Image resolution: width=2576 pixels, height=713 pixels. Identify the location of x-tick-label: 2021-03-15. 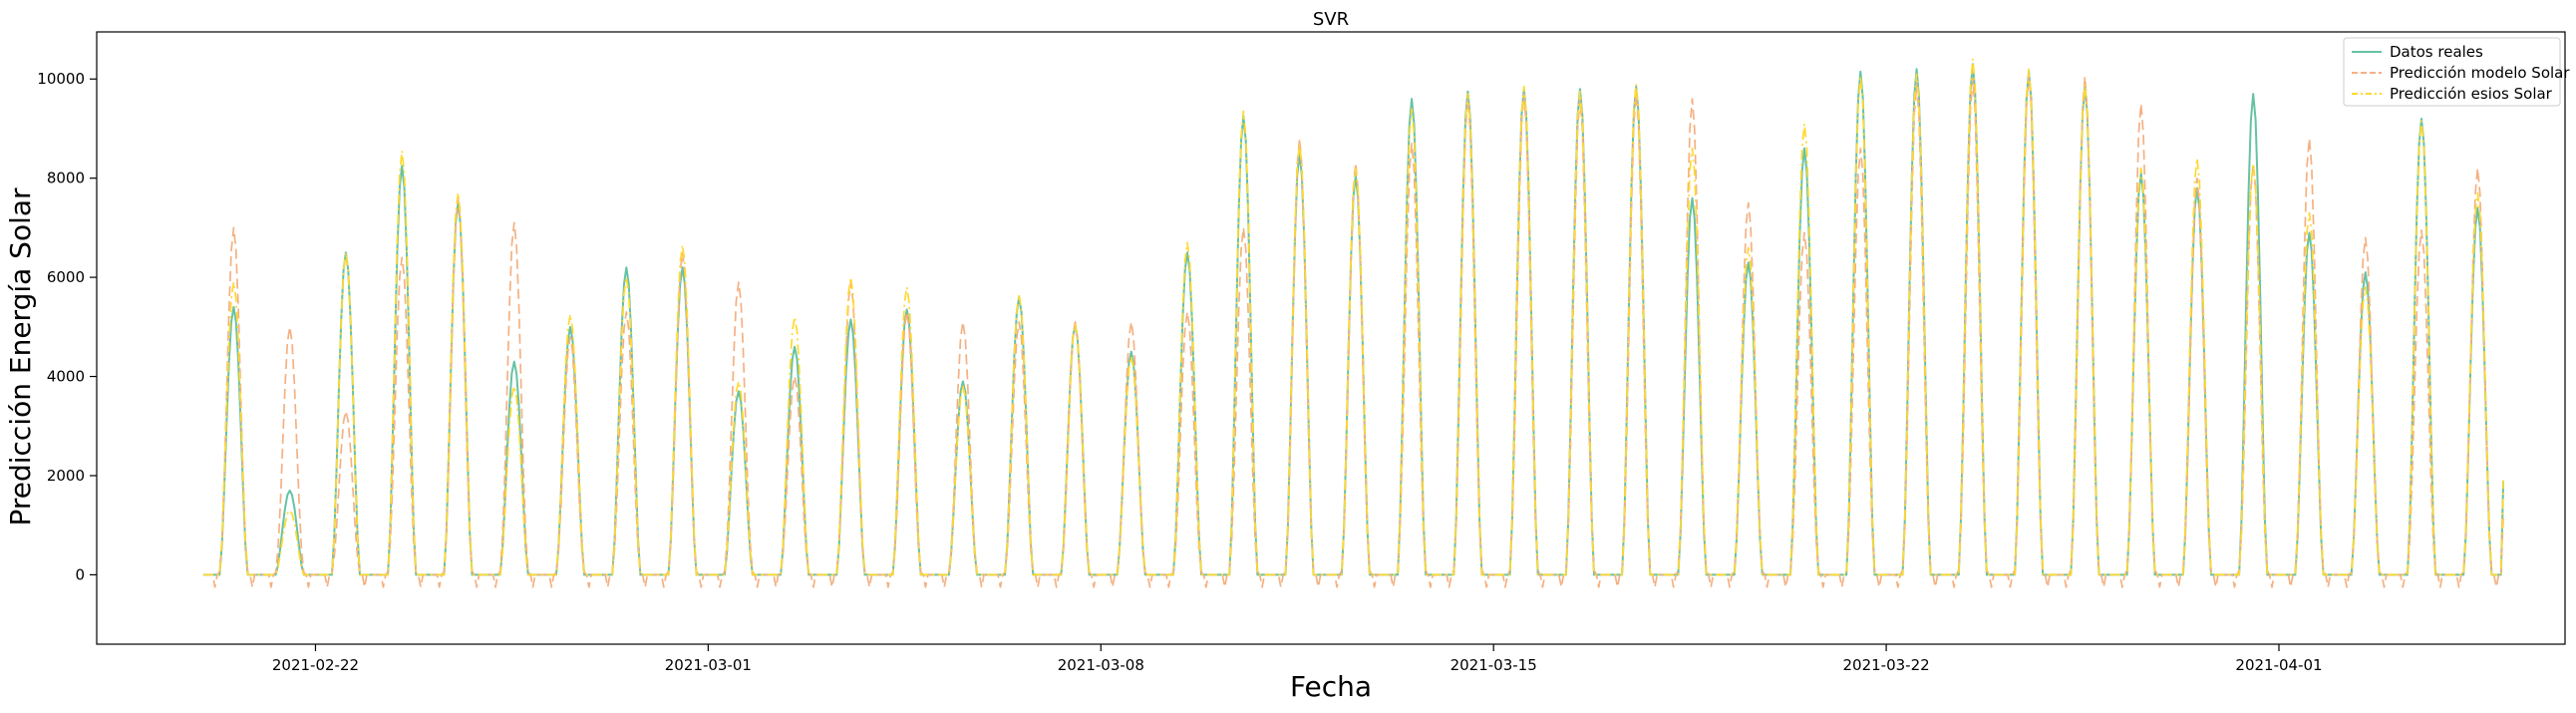
(1493, 665).